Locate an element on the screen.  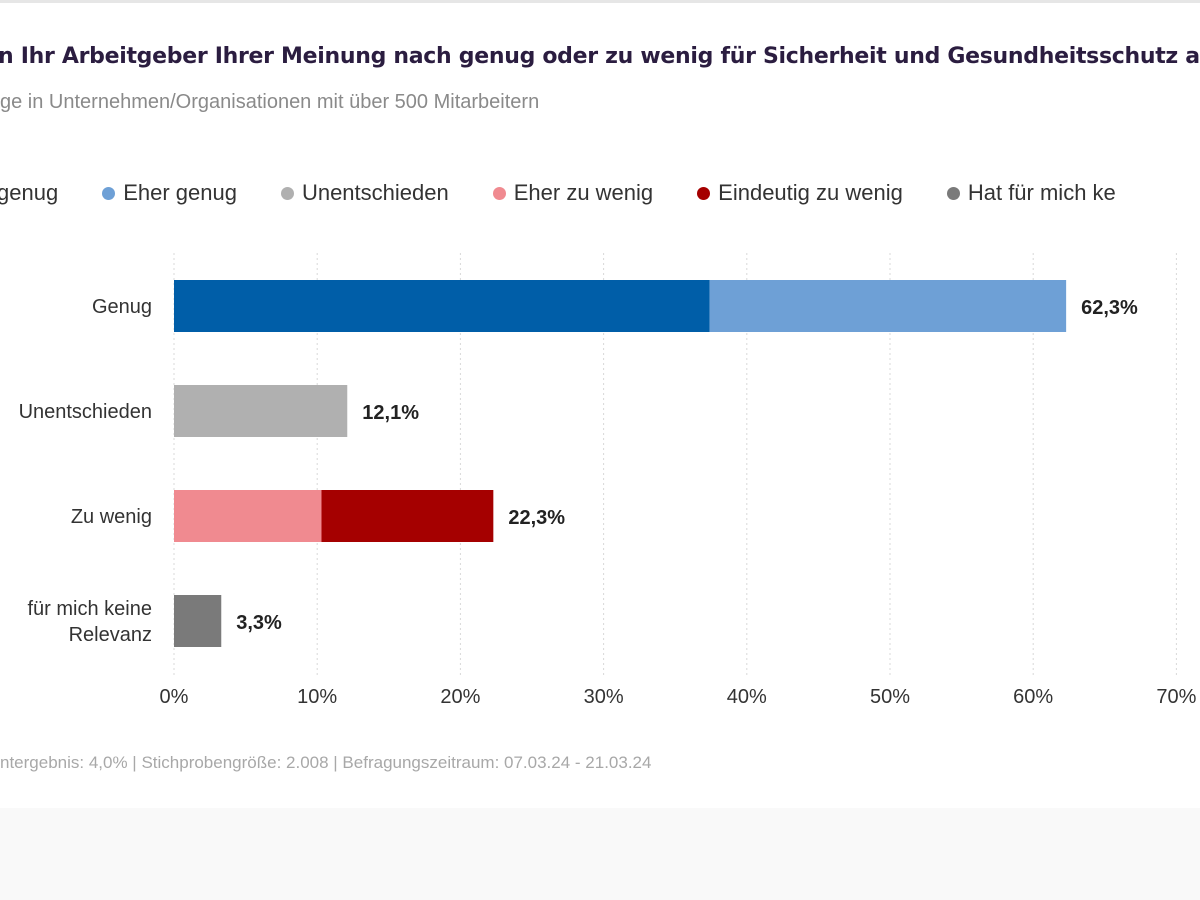
legend-label: Eher zu wenig is located at coordinates (583, 192).